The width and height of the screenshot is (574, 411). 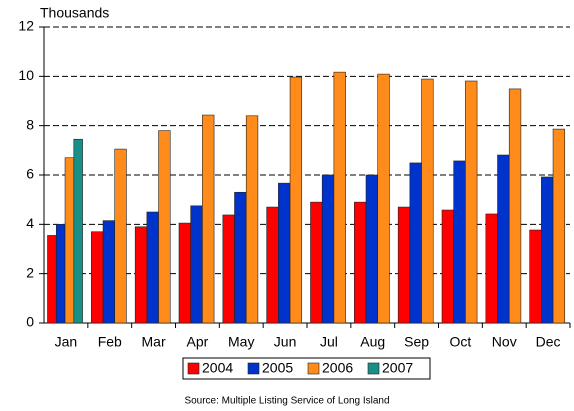 What do you see at coordinates (217, 368) in the screenshot?
I see `legend-label: 2004` at bounding box center [217, 368].